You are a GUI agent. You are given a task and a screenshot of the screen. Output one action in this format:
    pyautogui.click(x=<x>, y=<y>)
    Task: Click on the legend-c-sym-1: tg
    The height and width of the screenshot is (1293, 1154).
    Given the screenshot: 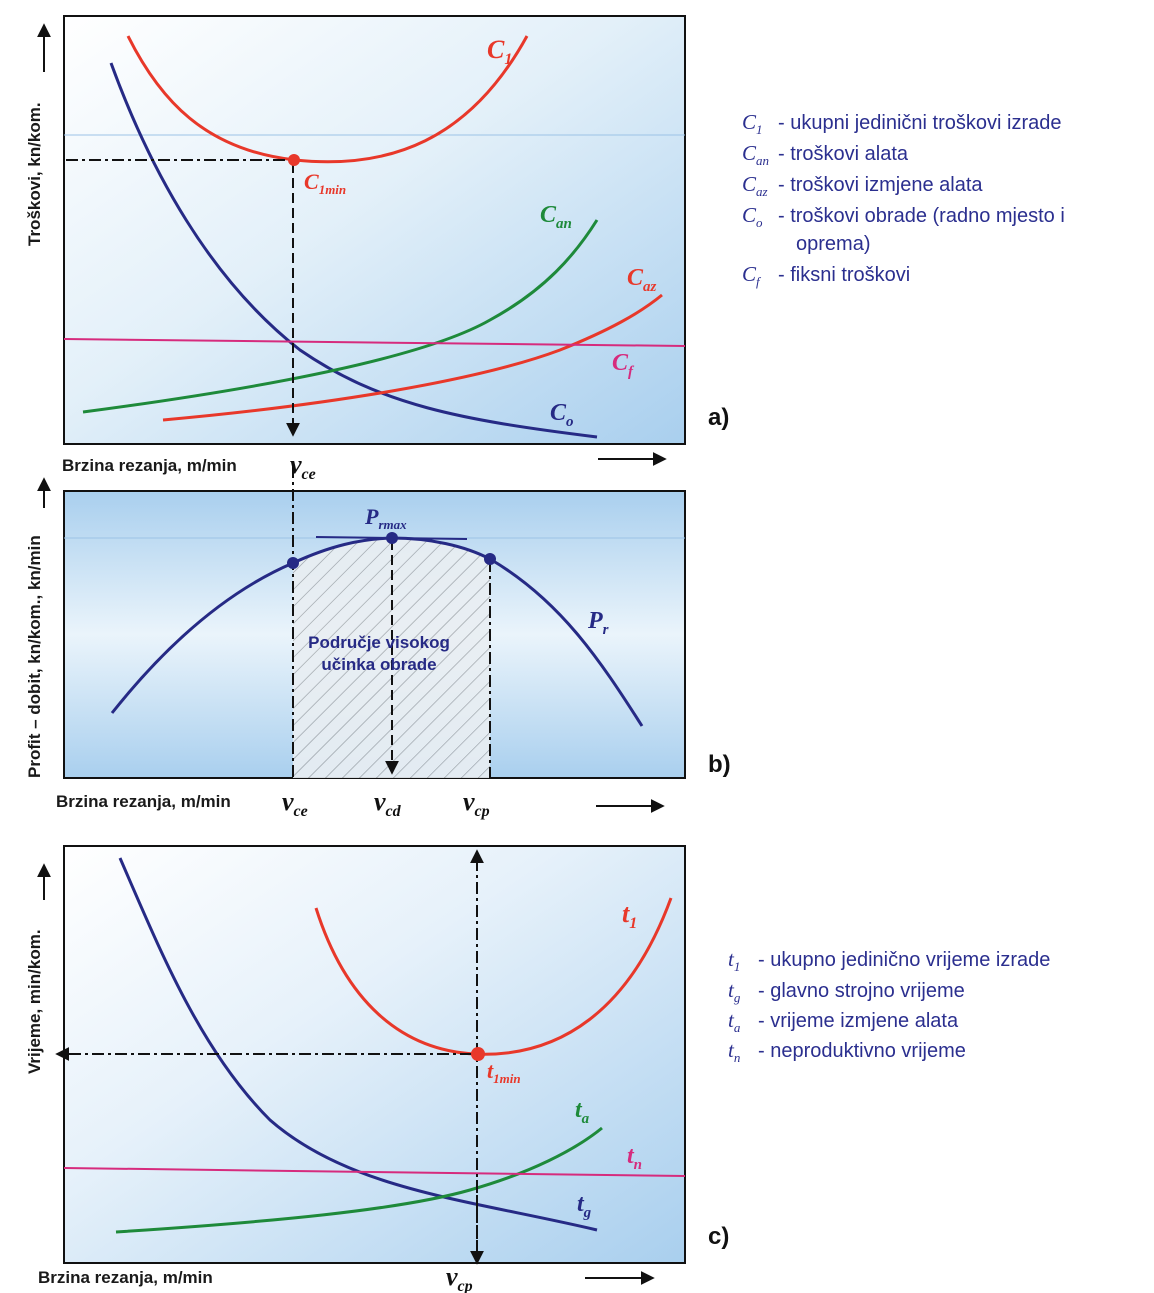 What is the action you would take?
    pyautogui.click(x=734, y=991)
    